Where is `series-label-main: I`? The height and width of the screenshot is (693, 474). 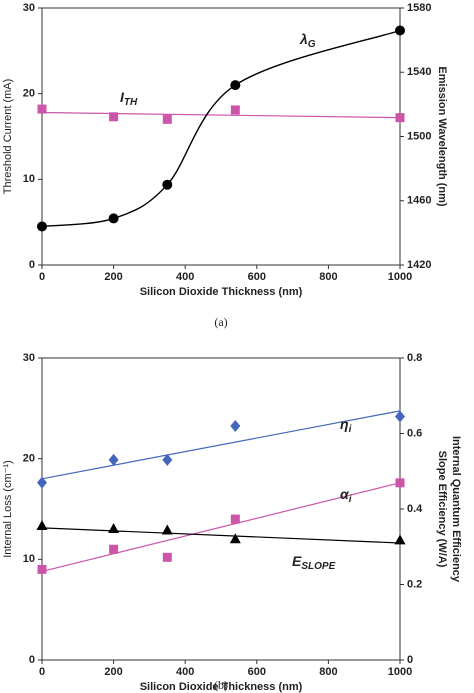 series-label-main: I is located at coordinates (122, 97).